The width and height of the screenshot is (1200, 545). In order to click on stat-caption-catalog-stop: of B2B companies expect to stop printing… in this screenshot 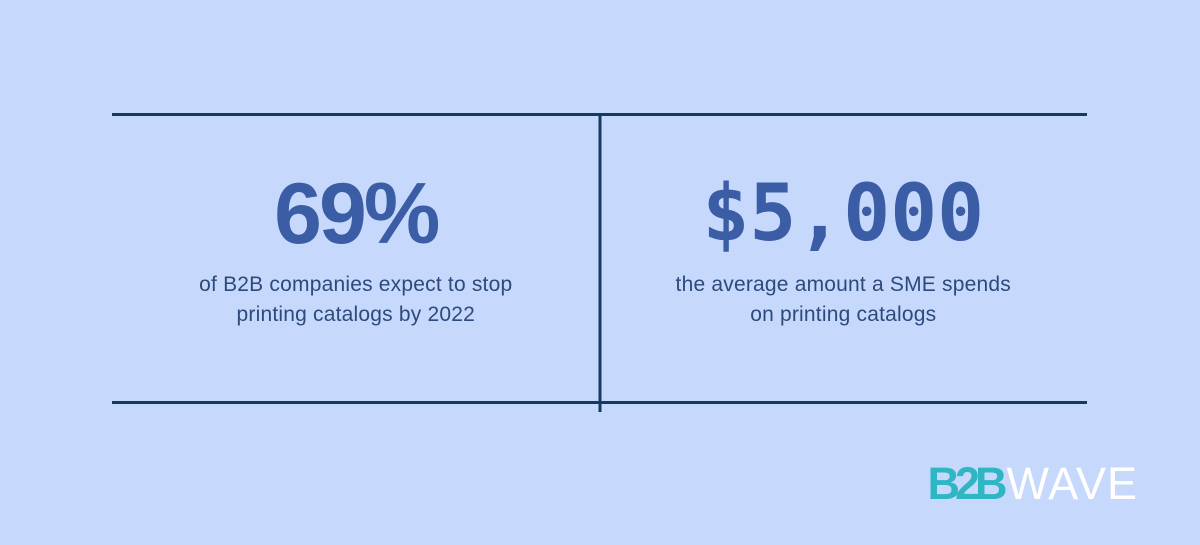, I will do `click(355, 300)`.